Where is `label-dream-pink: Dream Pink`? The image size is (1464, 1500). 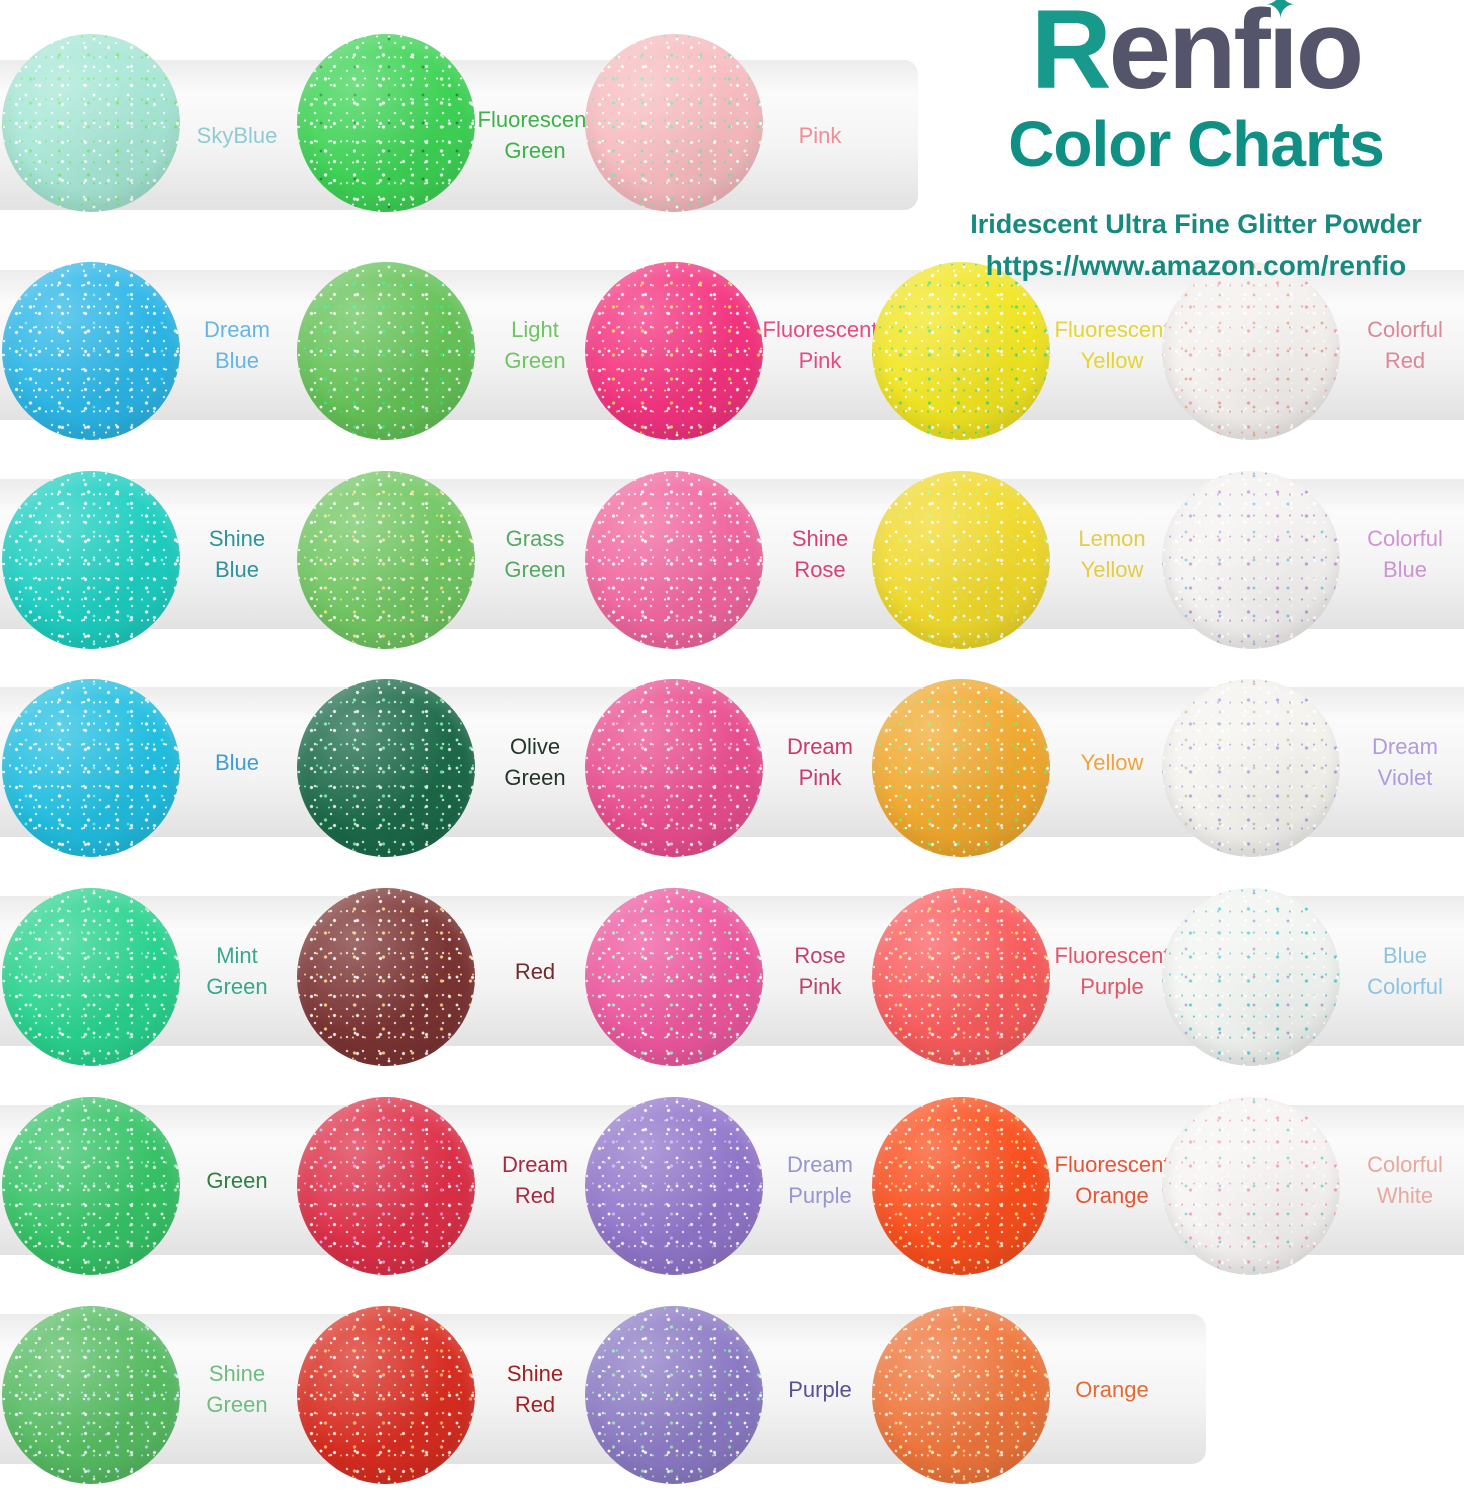
label-dream-pink: Dream Pink is located at coordinates (819, 762).